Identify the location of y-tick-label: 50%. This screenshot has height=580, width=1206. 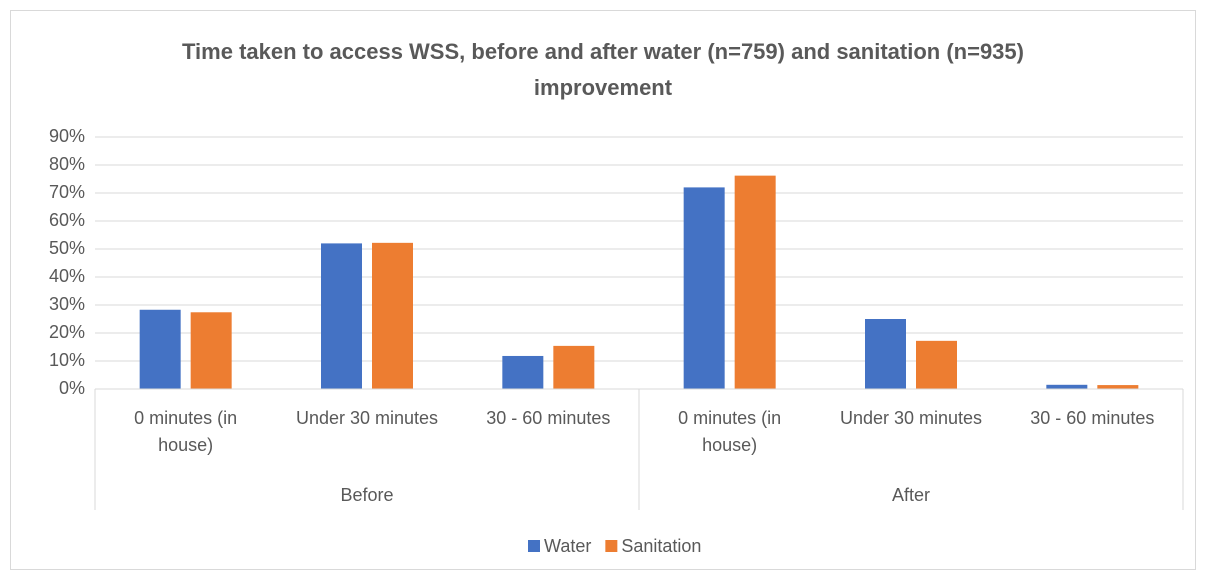
(67, 248).